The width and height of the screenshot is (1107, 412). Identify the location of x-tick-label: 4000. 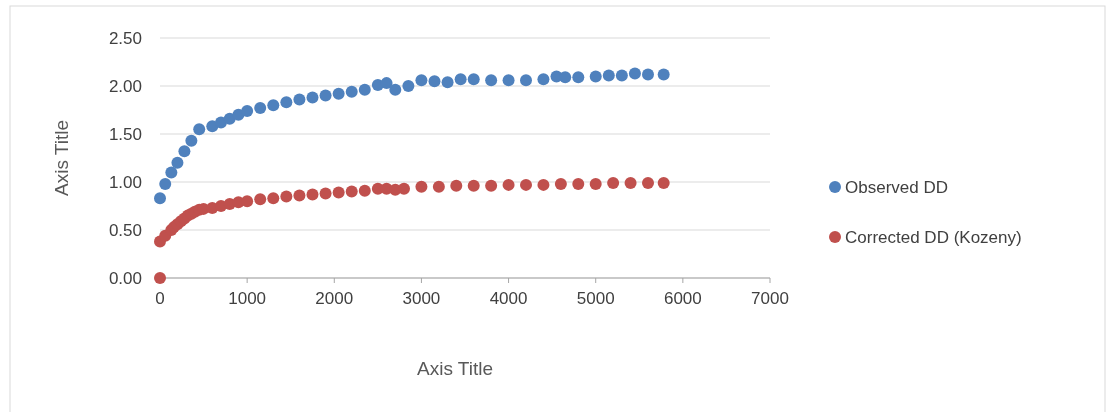
(508, 298).